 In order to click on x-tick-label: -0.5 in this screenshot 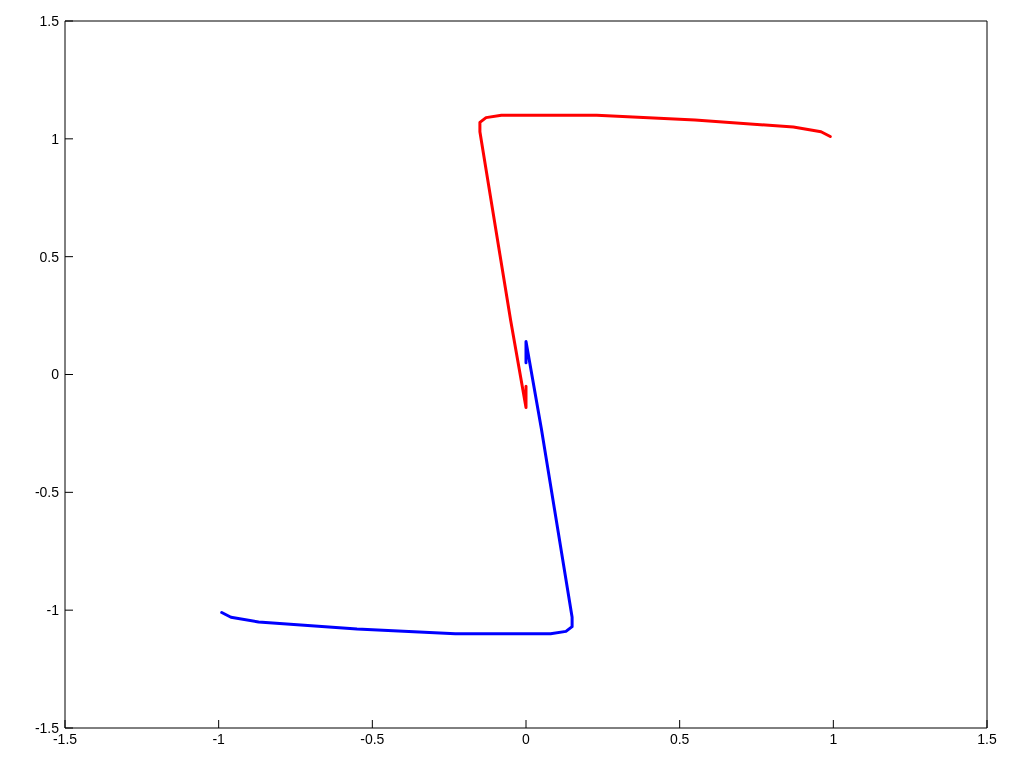, I will do `click(372, 738)`.